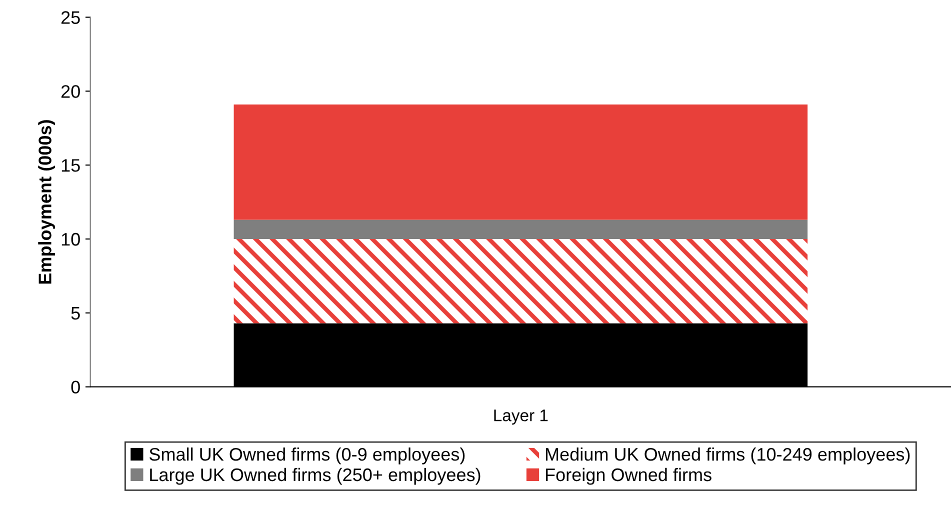 This screenshot has width=951, height=507. Describe the element at coordinates (71, 239) in the screenshot. I see `y-tick-label: 10` at that location.